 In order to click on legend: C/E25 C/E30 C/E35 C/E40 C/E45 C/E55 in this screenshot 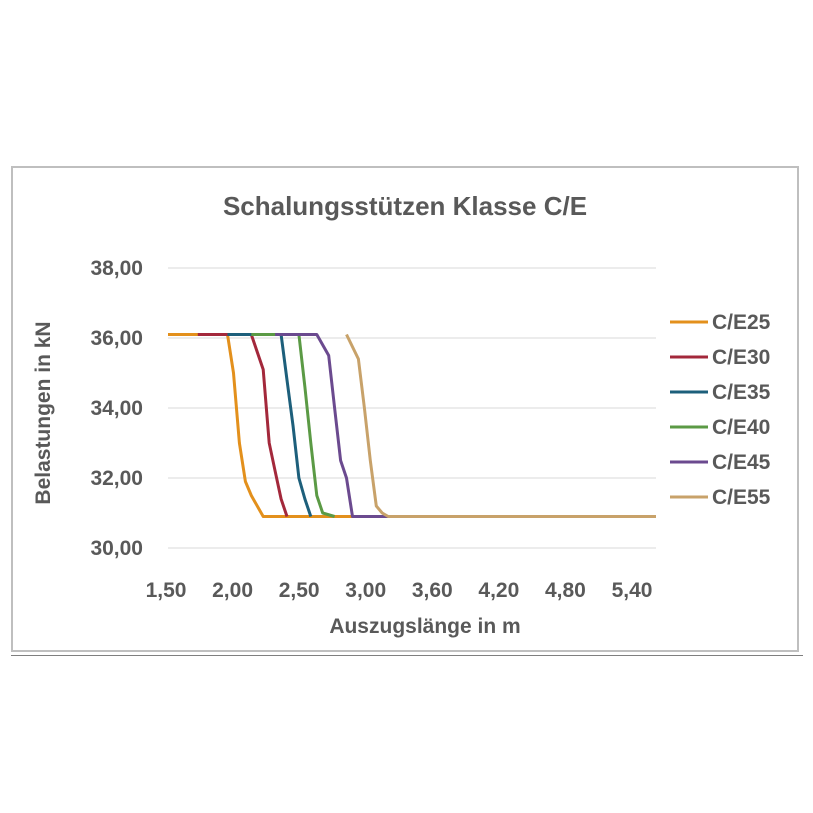, I will do `click(720, 410)`.